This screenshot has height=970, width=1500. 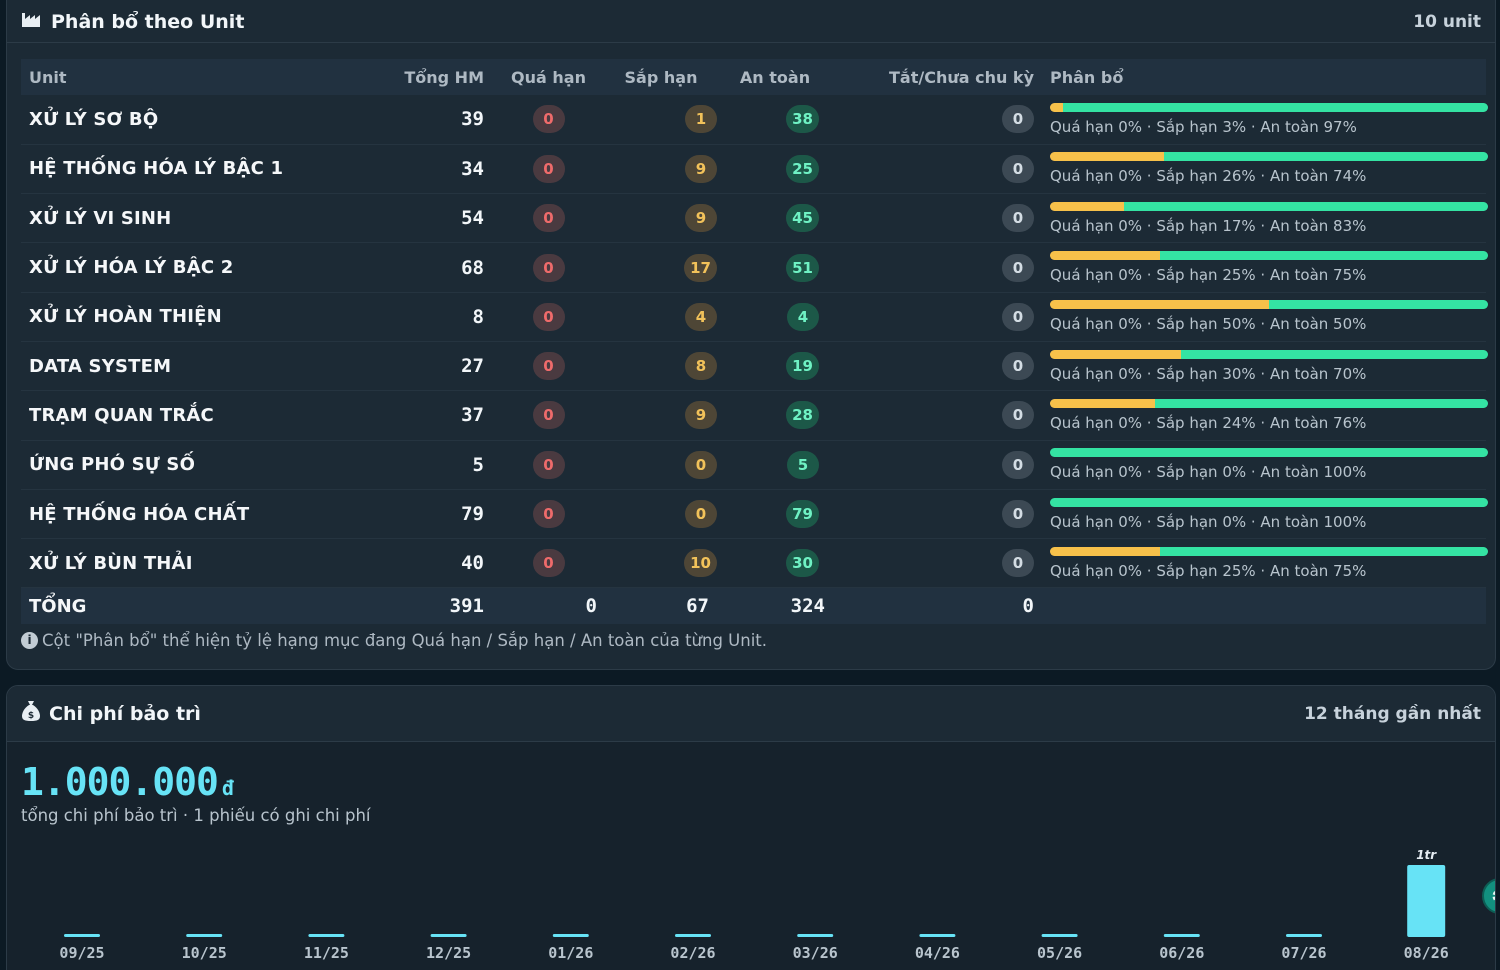 I want to click on col-header-total: Tổng HM, so click(x=444, y=77).